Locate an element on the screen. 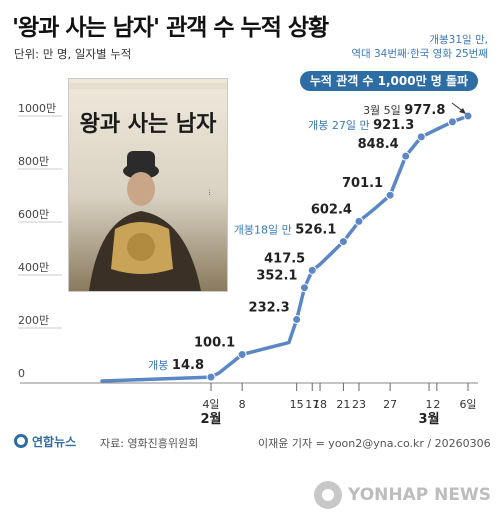 This screenshot has height=526, width=499. x-month-label: 2월 is located at coordinates (210, 419).